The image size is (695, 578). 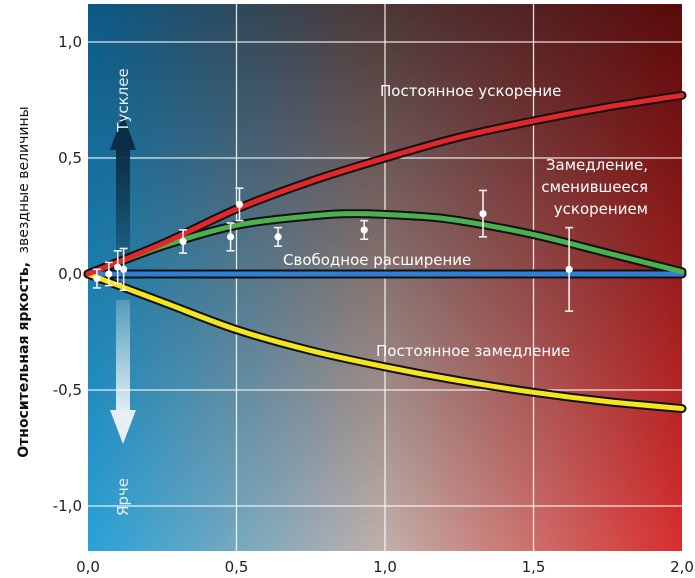 I want to click on x-tick-label: 2,0, so click(x=682, y=567).